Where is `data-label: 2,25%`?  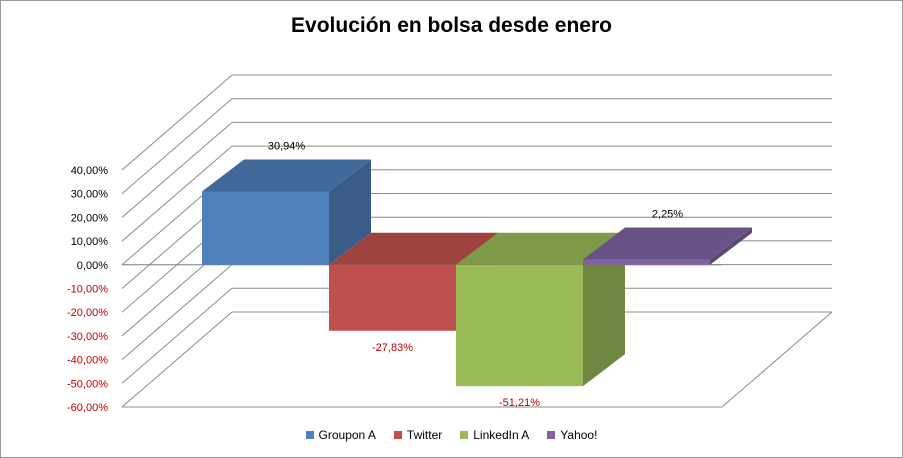
data-label: 2,25% is located at coordinates (667, 214).